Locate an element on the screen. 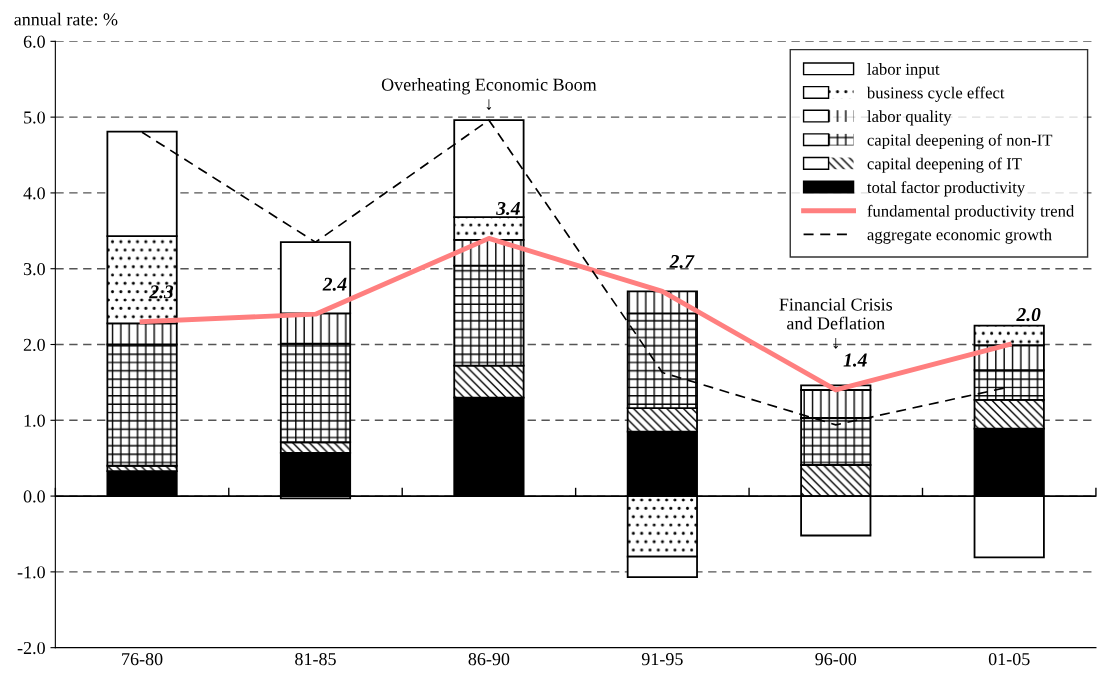 This screenshot has height=689, width=1107. data-label: 1.4 is located at coordinates (855, 360).